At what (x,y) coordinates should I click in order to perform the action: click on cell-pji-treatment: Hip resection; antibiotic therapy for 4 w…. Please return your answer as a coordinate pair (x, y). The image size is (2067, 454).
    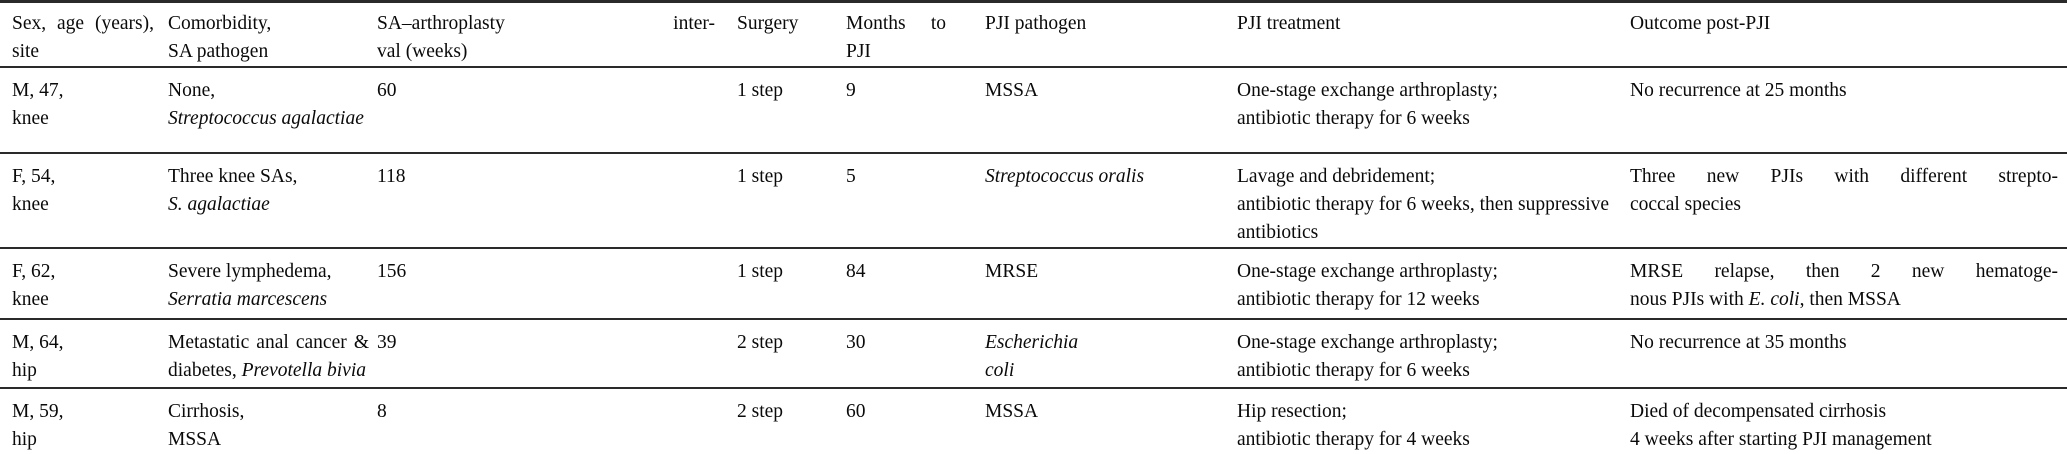
    Looking at the image, I should click on (1433, 421).